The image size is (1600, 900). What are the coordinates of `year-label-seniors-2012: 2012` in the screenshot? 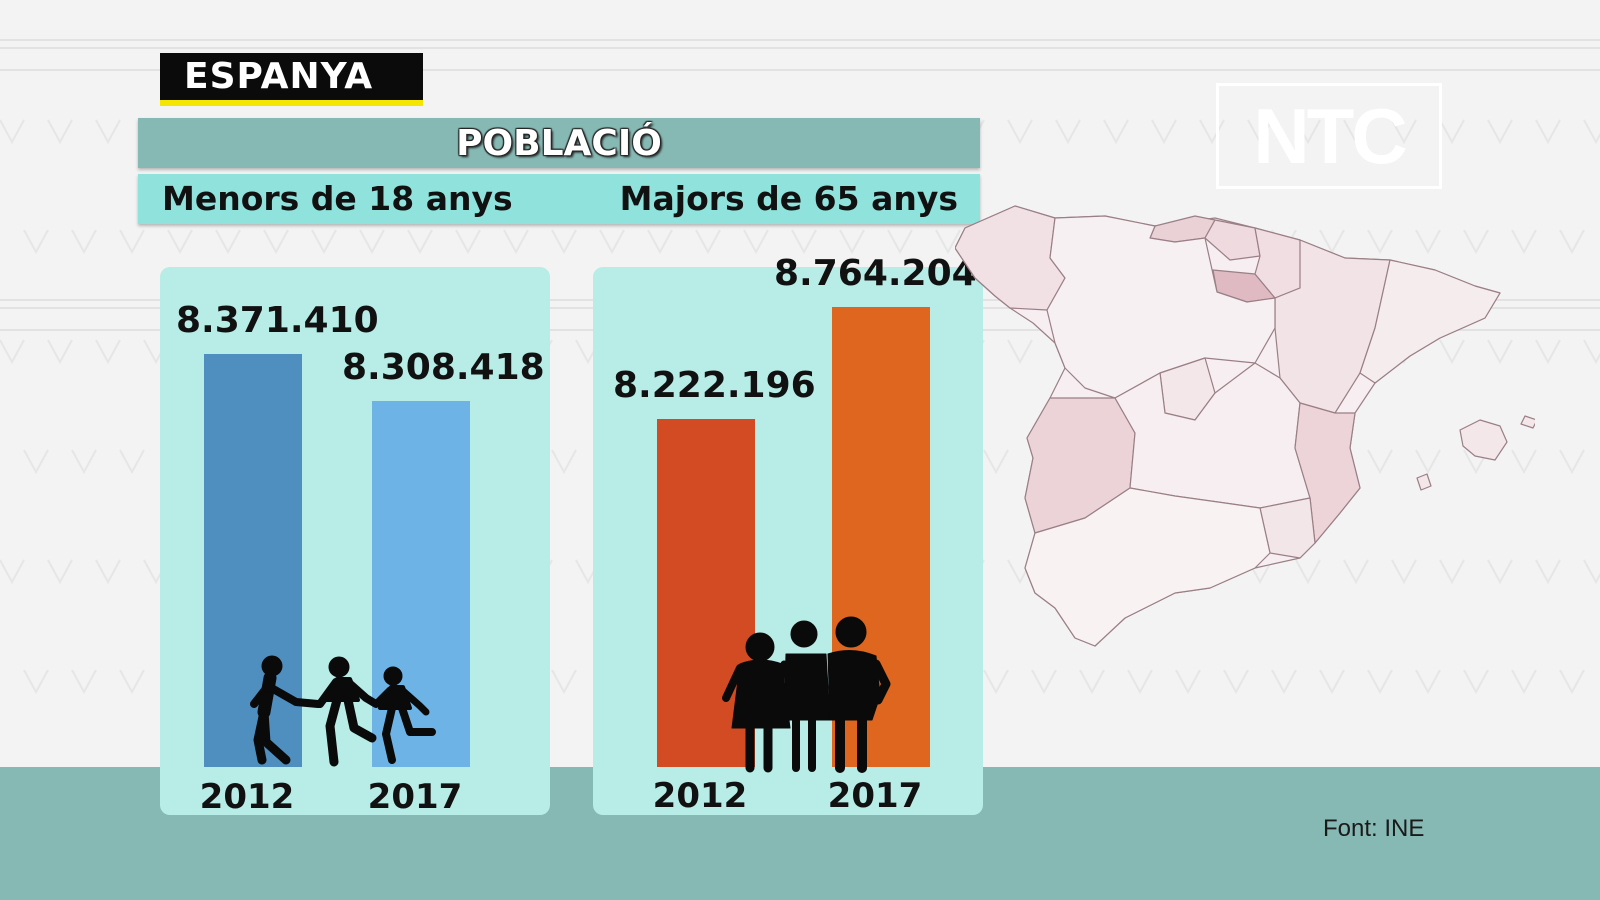 It's located at (700, 796).